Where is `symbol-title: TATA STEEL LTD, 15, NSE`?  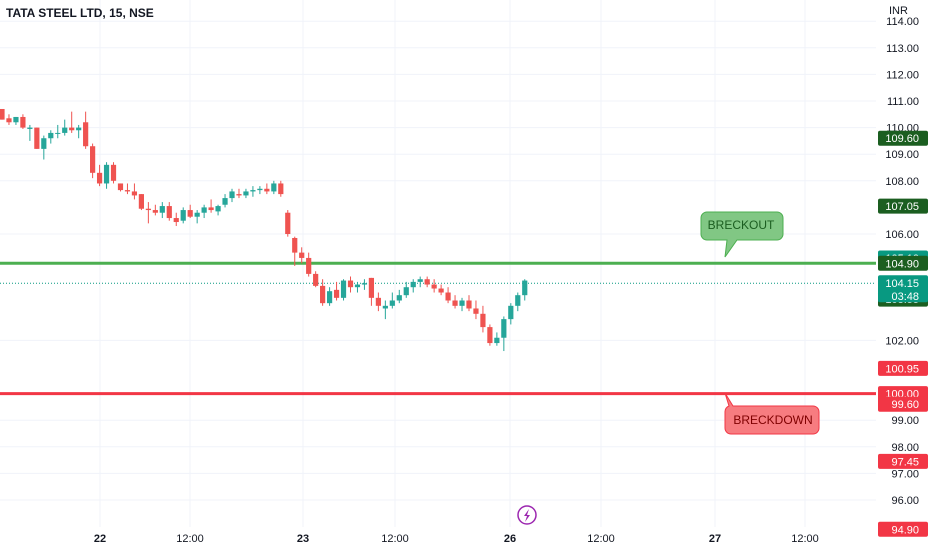 symbol-title: TATA STEEL LTD, 15, NSE is located at coordinates (80, 13).